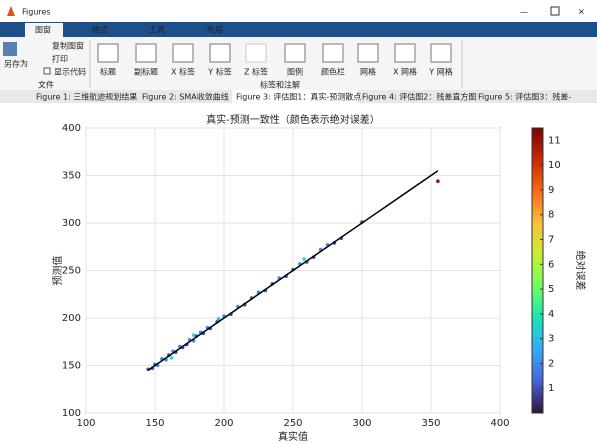  I want to click on title-bar, so click(298, 11).